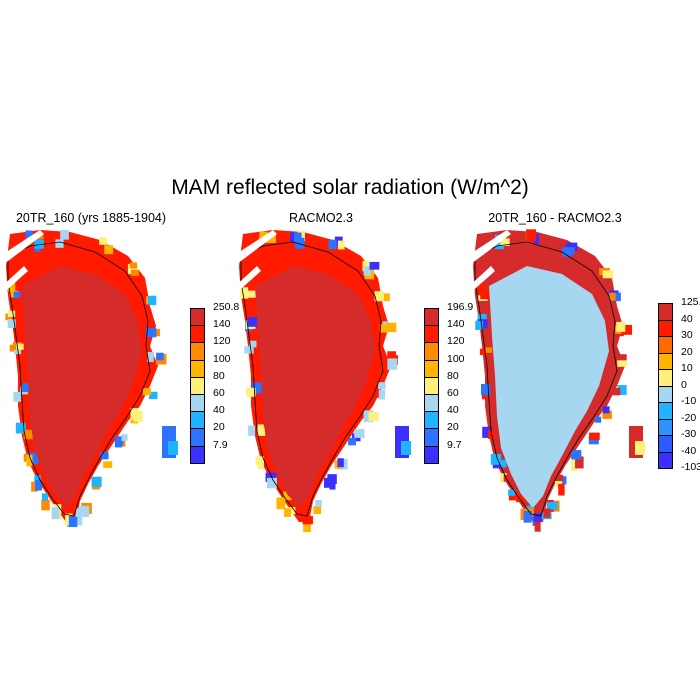  Describe the element at coordinates (684, 384) in the screenshot. I see `colorbar-label: 0` at that location.